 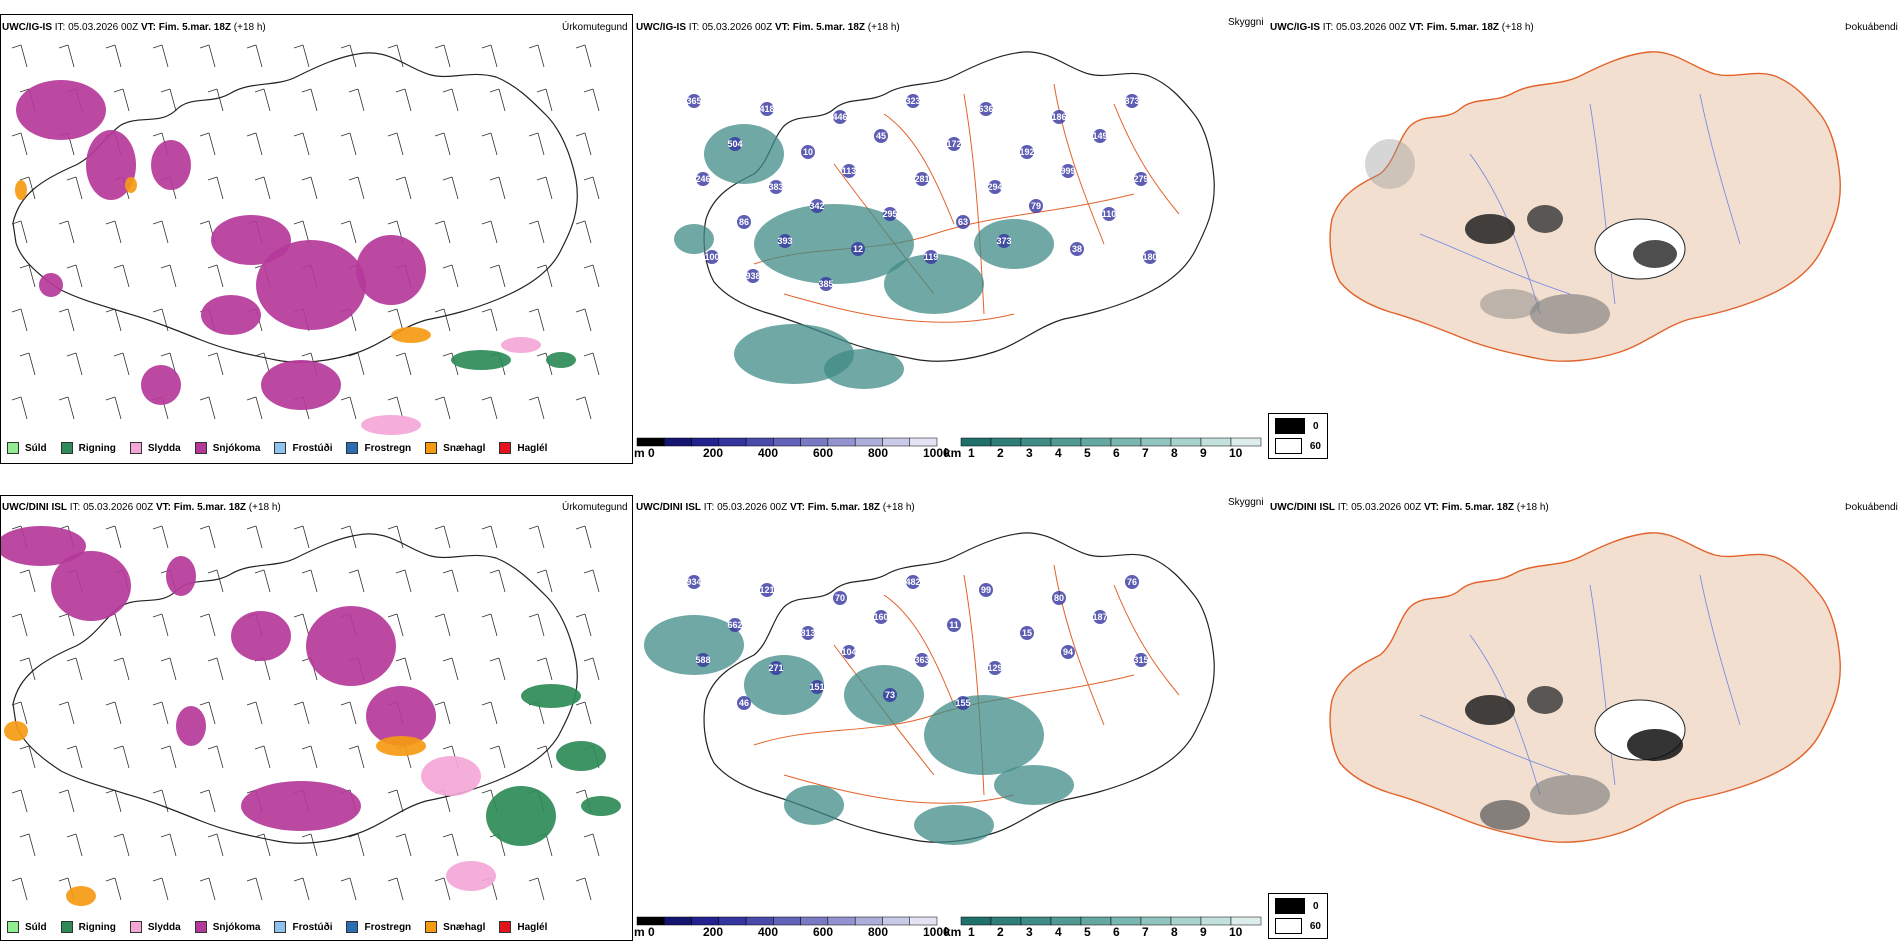 What do you see at coordinates (971, 932) in the screenshot?
I see `colorbar-tick-label: 1` at bounding box center [971, 932].